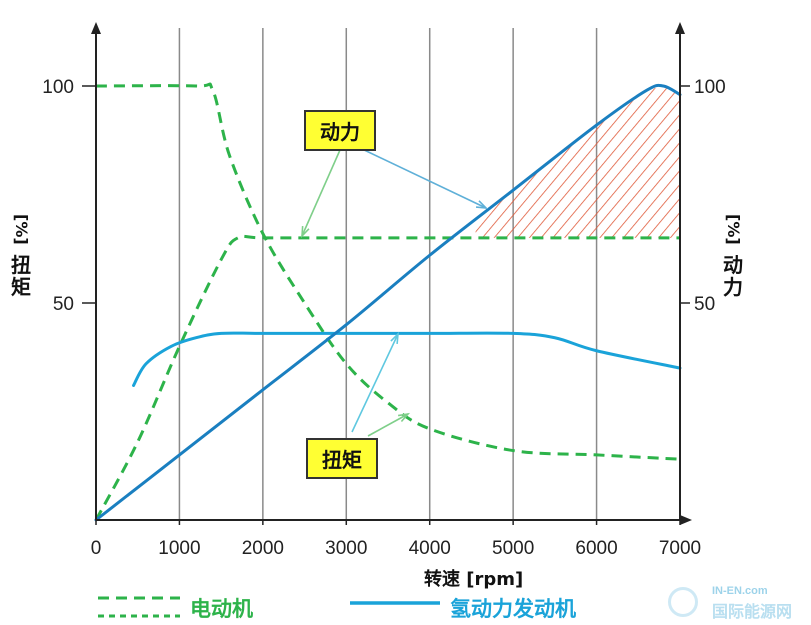  I want to click on watermark-logo-icon, so click(683, 602).